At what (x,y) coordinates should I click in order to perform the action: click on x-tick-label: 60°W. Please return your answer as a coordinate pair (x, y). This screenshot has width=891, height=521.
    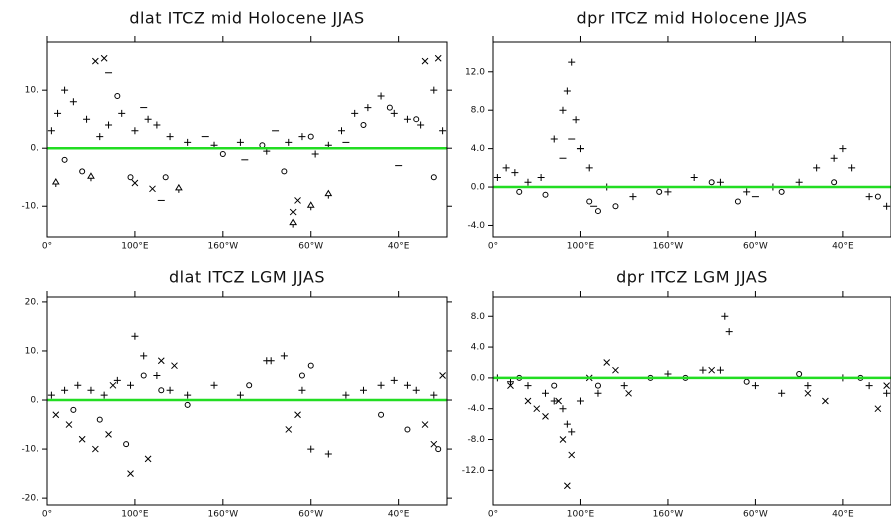
    Looking at the image, I should click on (755, 515).